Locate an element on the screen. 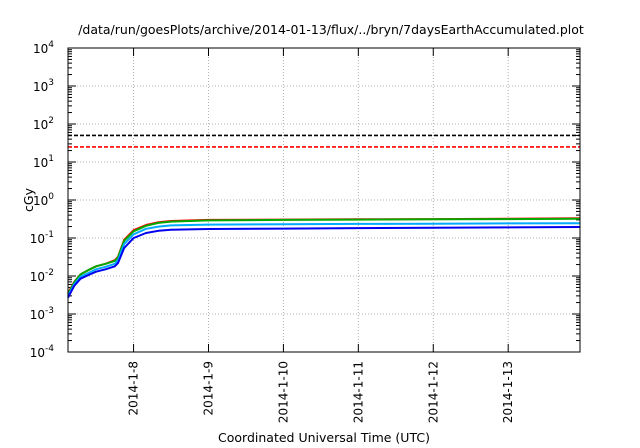 This screenshot has width=640, height=448. x-tick-label: 2014-1-11 is located at coordinates (358, 392).